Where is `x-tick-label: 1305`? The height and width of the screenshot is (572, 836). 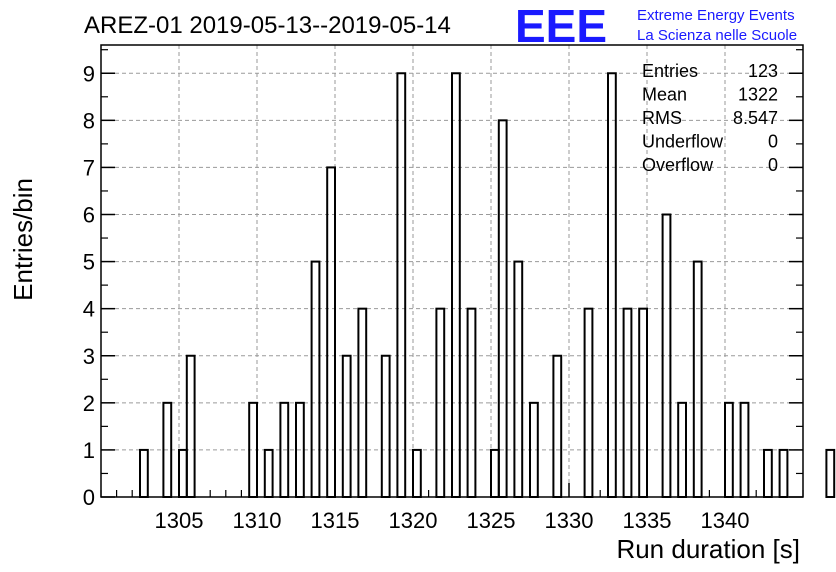 x-tick-label: 1305 is located at coordinates (179, 520).